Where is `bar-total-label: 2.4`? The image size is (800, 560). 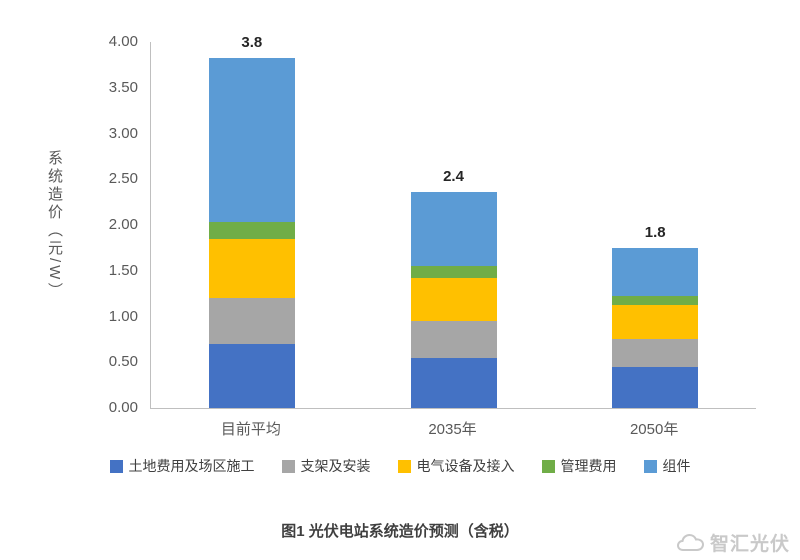
bar-total-label: 2.4 is located at coordinates (453, 177).